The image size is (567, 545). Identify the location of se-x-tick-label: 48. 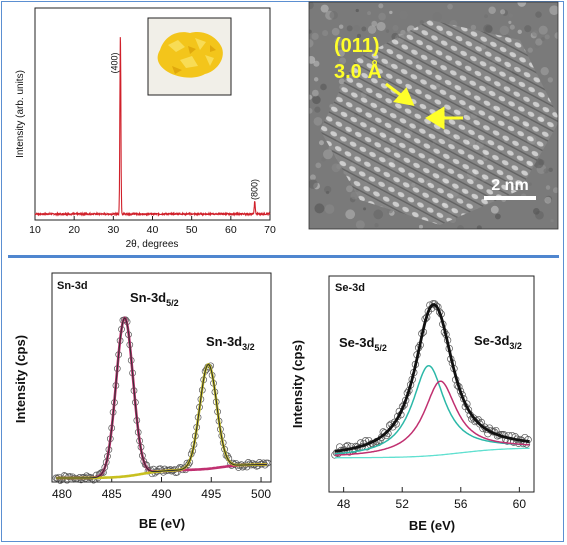
(344, 504).